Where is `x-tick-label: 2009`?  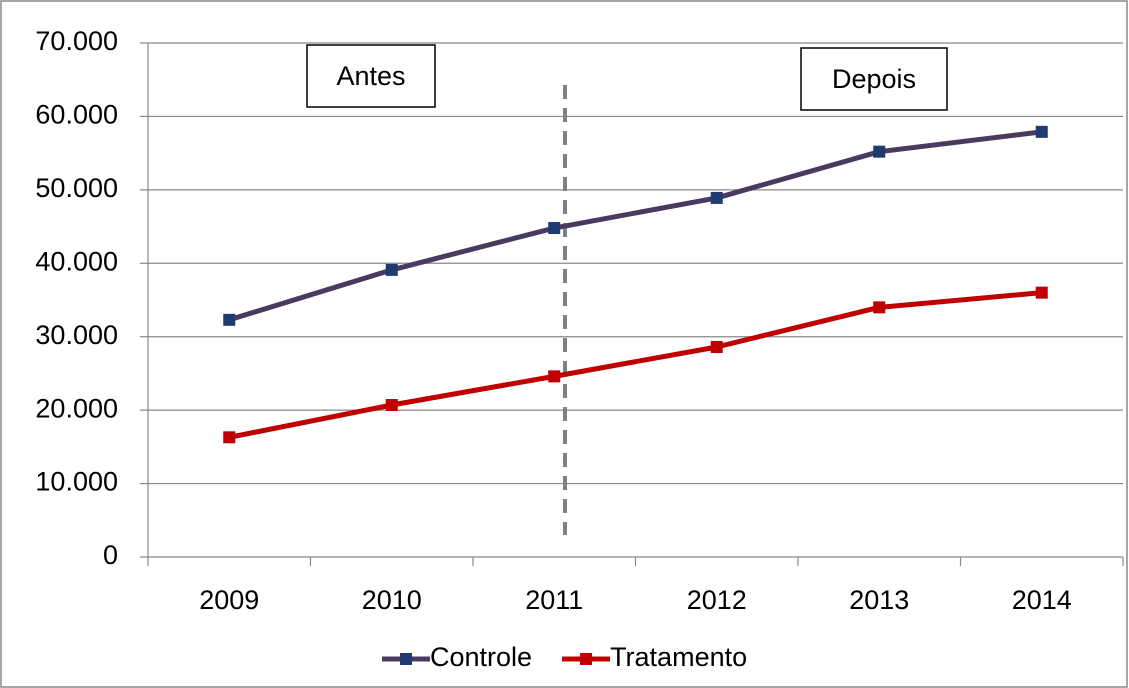
x-tick-label: 2009 is located at coordinates (229, 600).